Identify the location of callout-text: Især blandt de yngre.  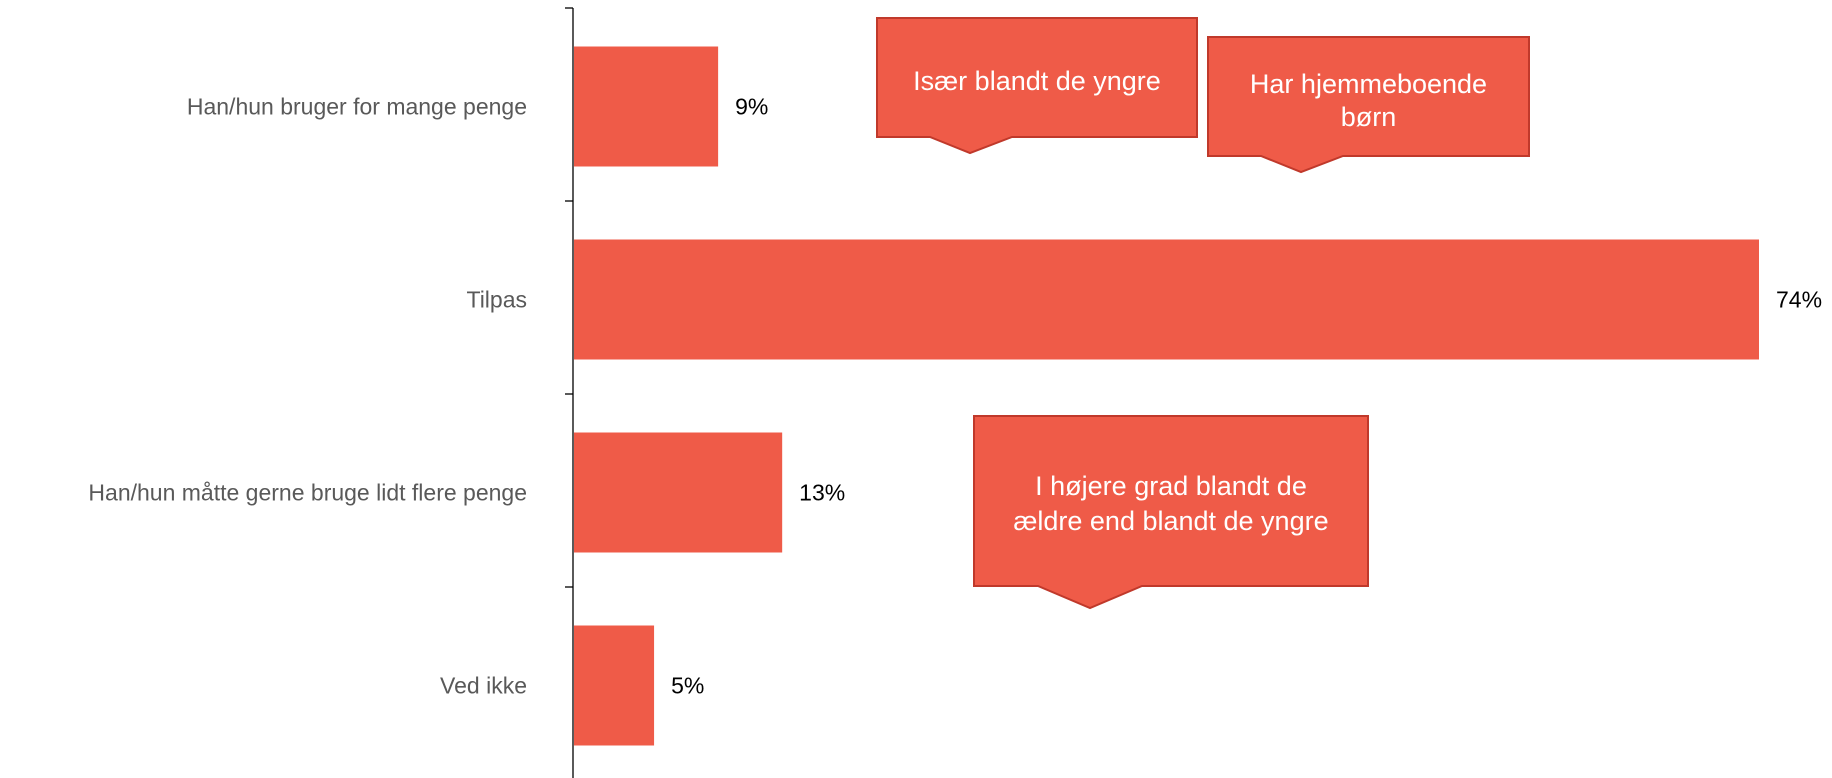
(1037, 81).